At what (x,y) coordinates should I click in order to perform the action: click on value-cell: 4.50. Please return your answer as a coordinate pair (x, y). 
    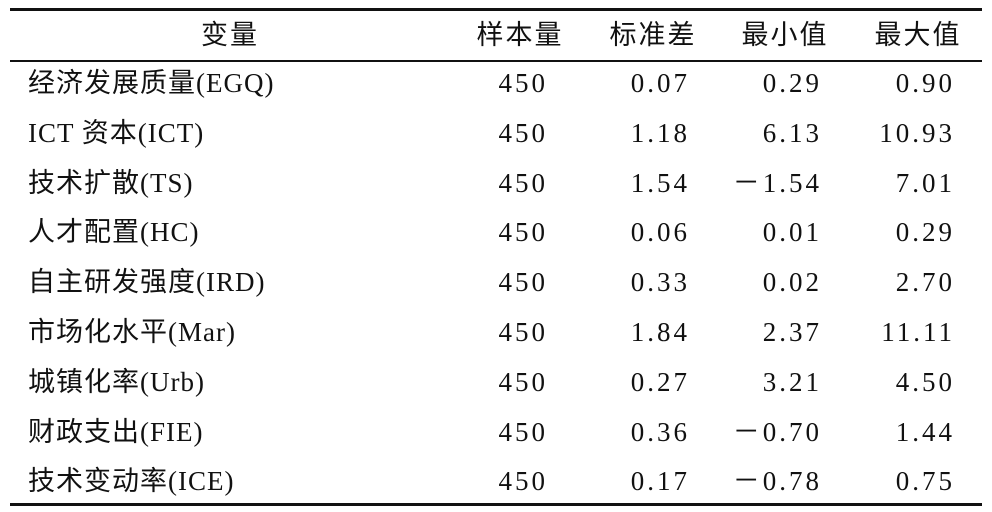
    Looking at the image, I should click on (925, 381).